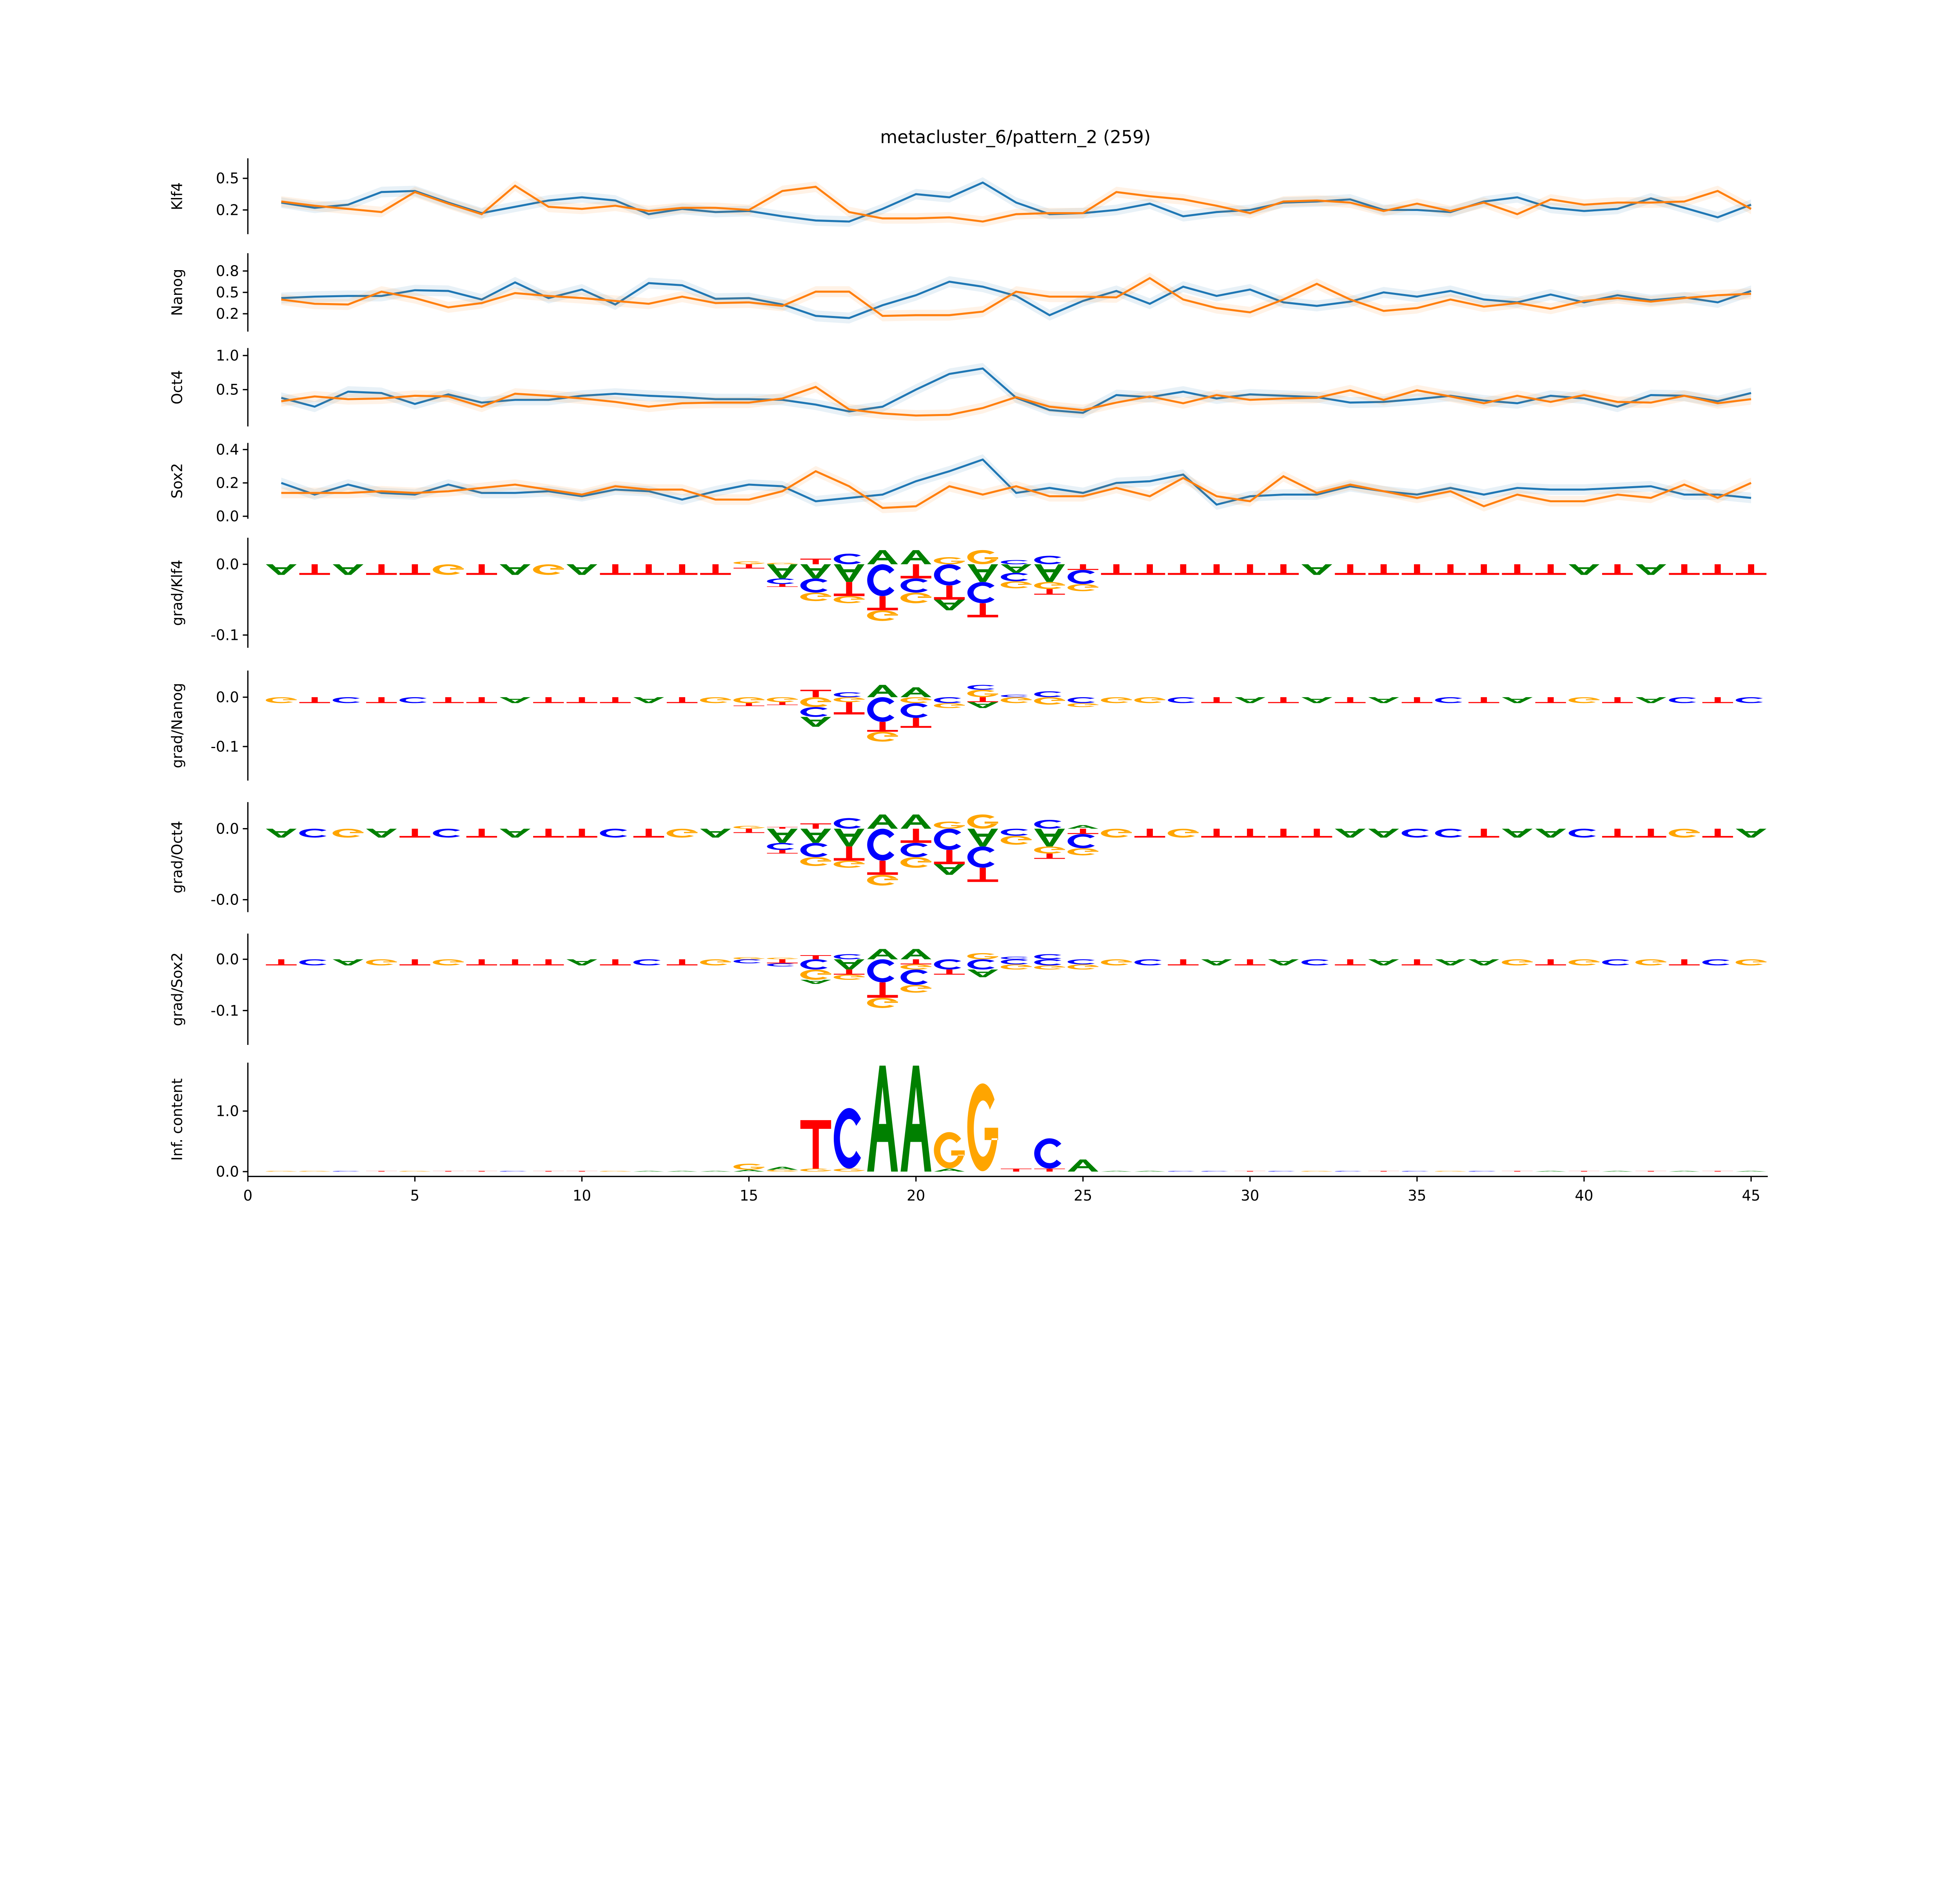 This screenshot has width=1960, height=1882. What do you see at coordinates (961, 483) in the screenshot?
I see `panel-sox2: 0.0 0.2 0.4 Sox2` at bounding box center [961, 483].